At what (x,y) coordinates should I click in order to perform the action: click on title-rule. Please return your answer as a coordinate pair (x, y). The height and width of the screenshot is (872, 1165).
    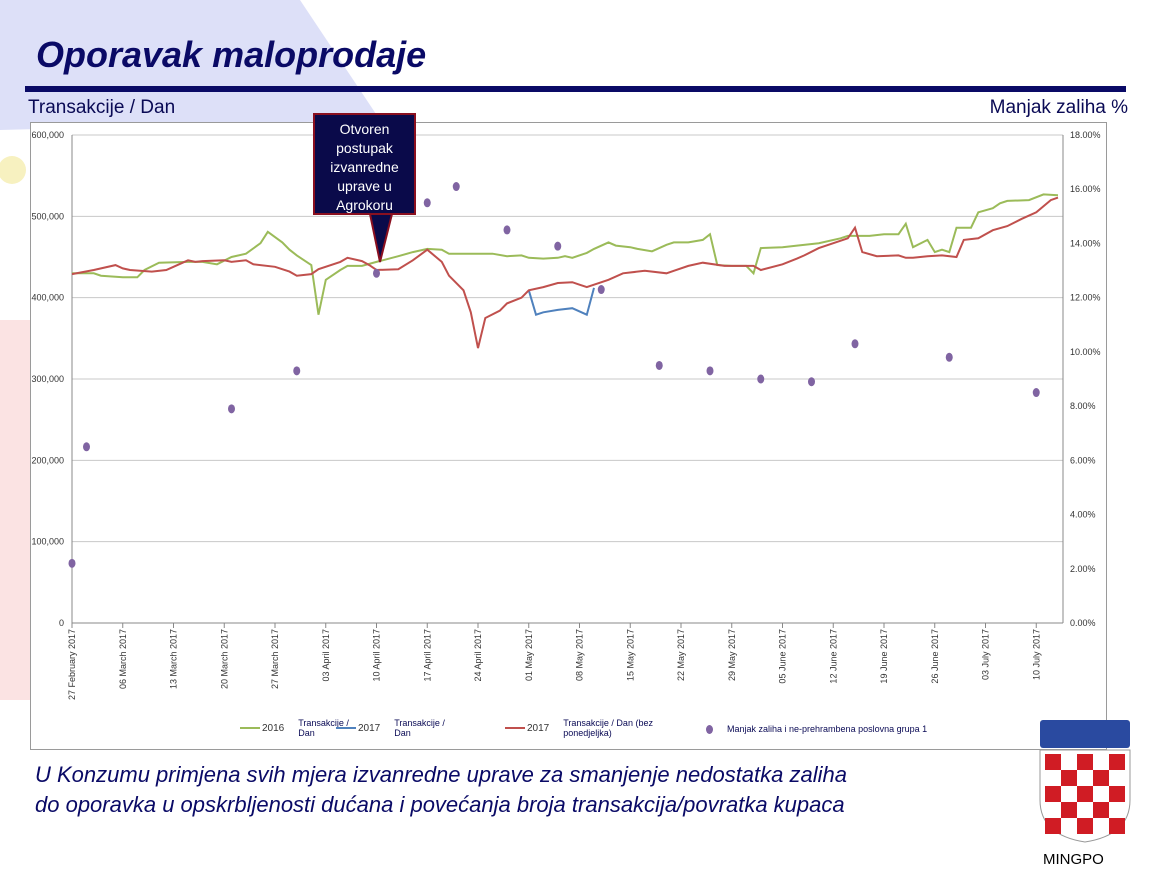
    Looking at the image, I should click on (575, 89).